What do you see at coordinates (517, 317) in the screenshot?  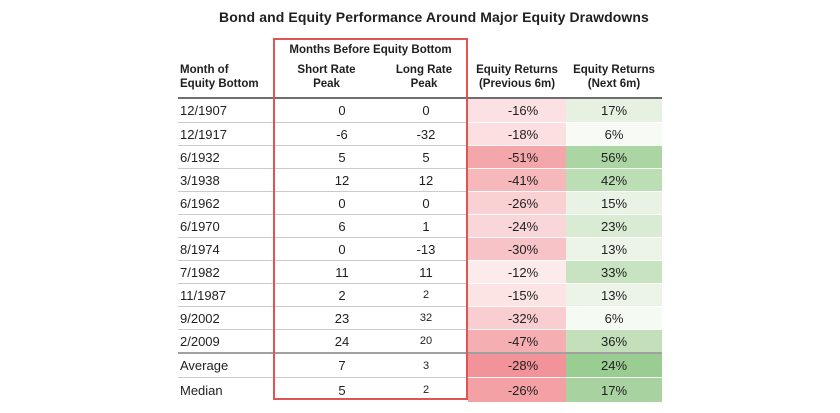 I see `equity-returns-prev-cell: -32%` at bounding box center [517, 317].